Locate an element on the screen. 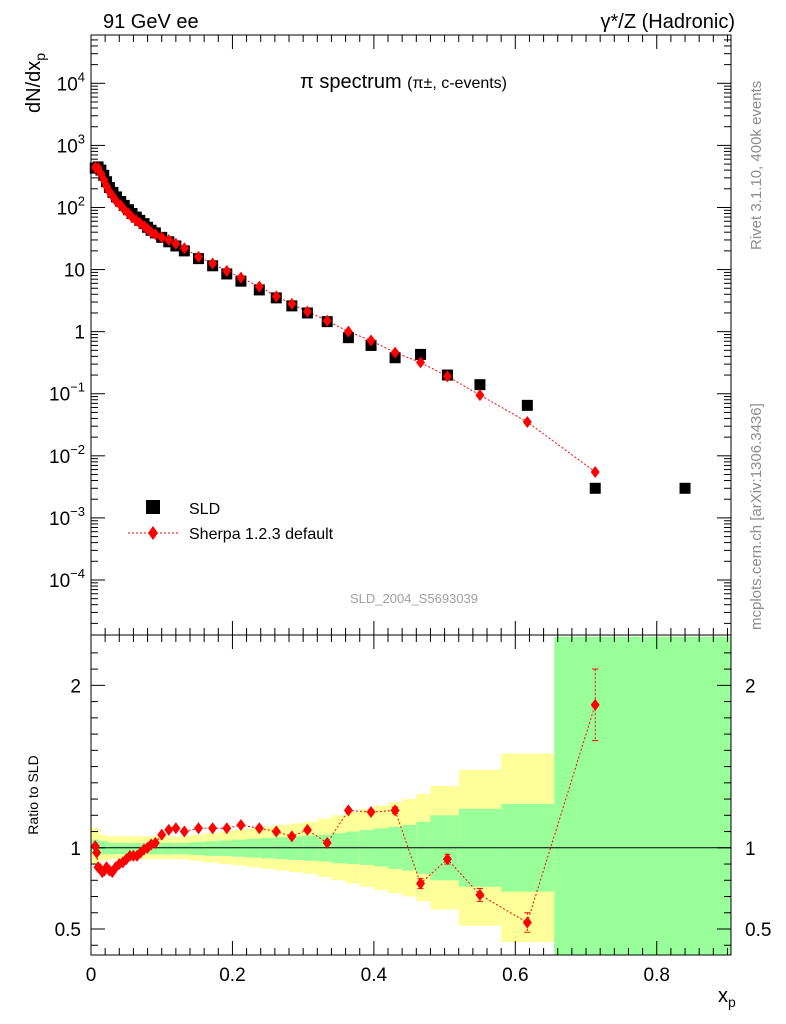 This screenshot has width=786, height=1024. y-tick-label-ratio-right: 2 is located at coordinates (750, 686).